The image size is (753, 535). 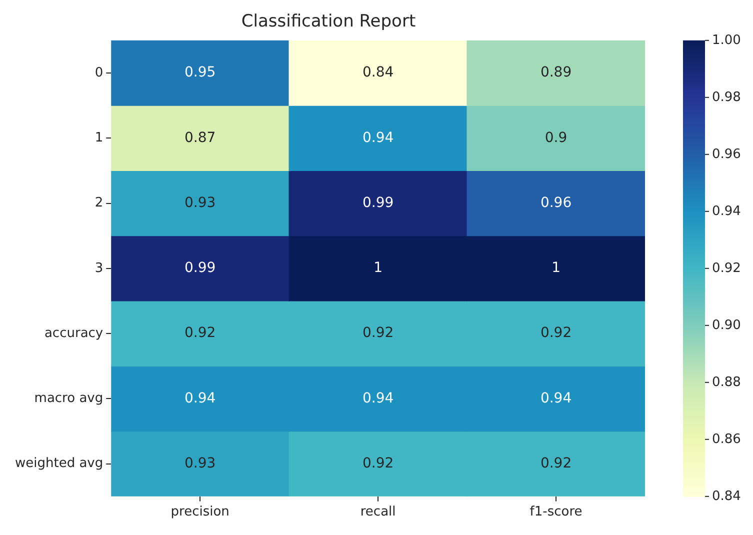 I want to click on y-tick-label: 3, so click(x=99, y=268).